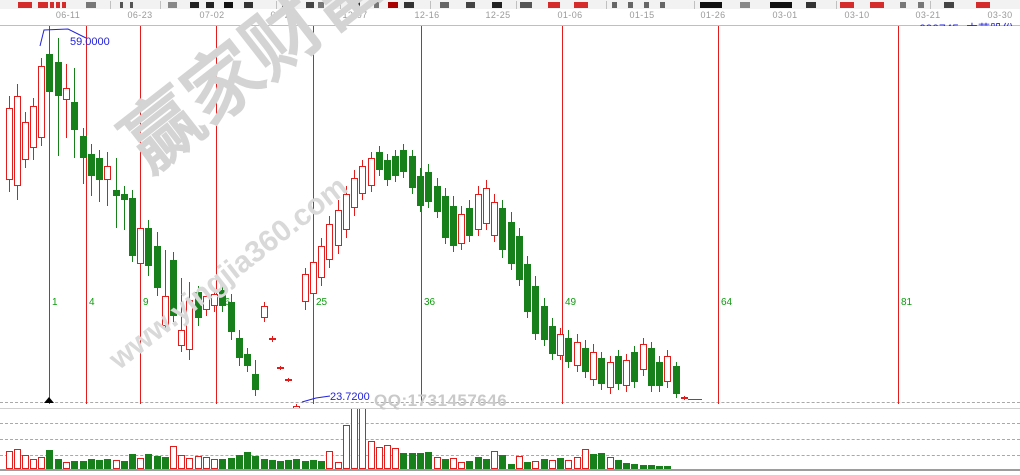  I want to click on date-tick-11: 03-10, so click(857, 15).